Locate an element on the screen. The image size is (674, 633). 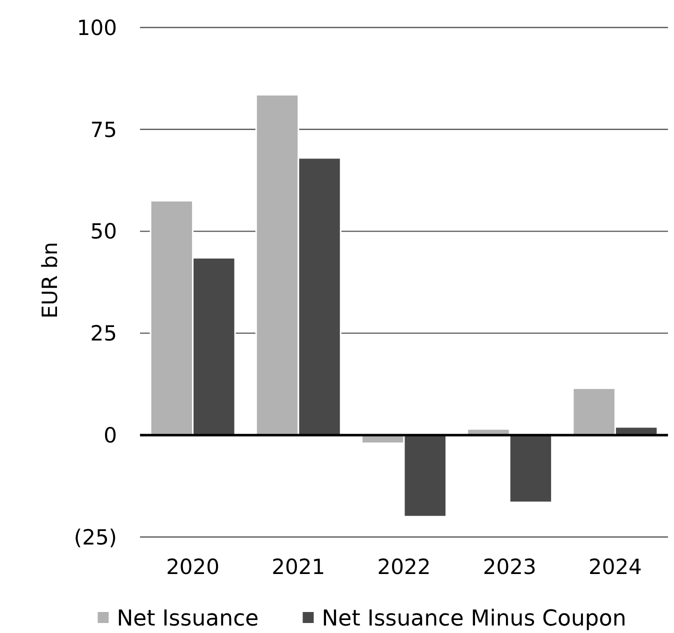
y-tick-label: (25) is located at coordinates (95, 537).